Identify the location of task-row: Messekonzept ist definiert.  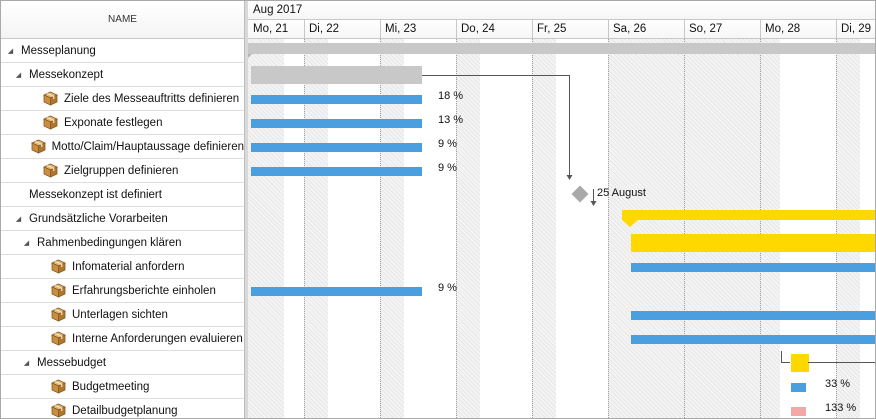
(122, 195).